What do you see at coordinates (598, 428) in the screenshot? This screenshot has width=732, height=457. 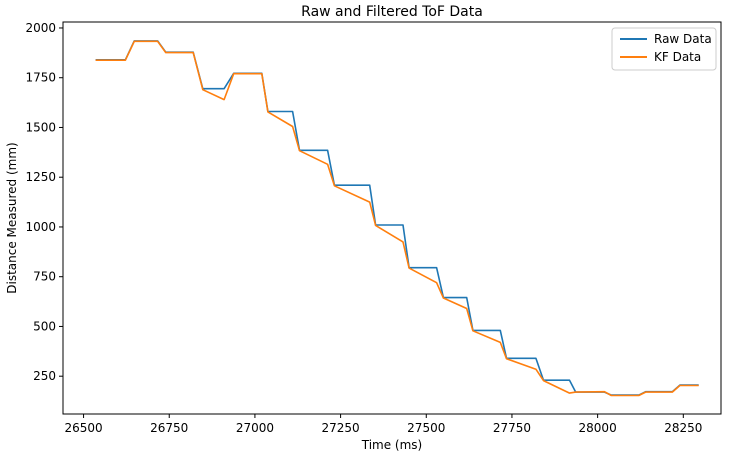 I see `x-tick-label: 28000` at bounding box center [598, 428].